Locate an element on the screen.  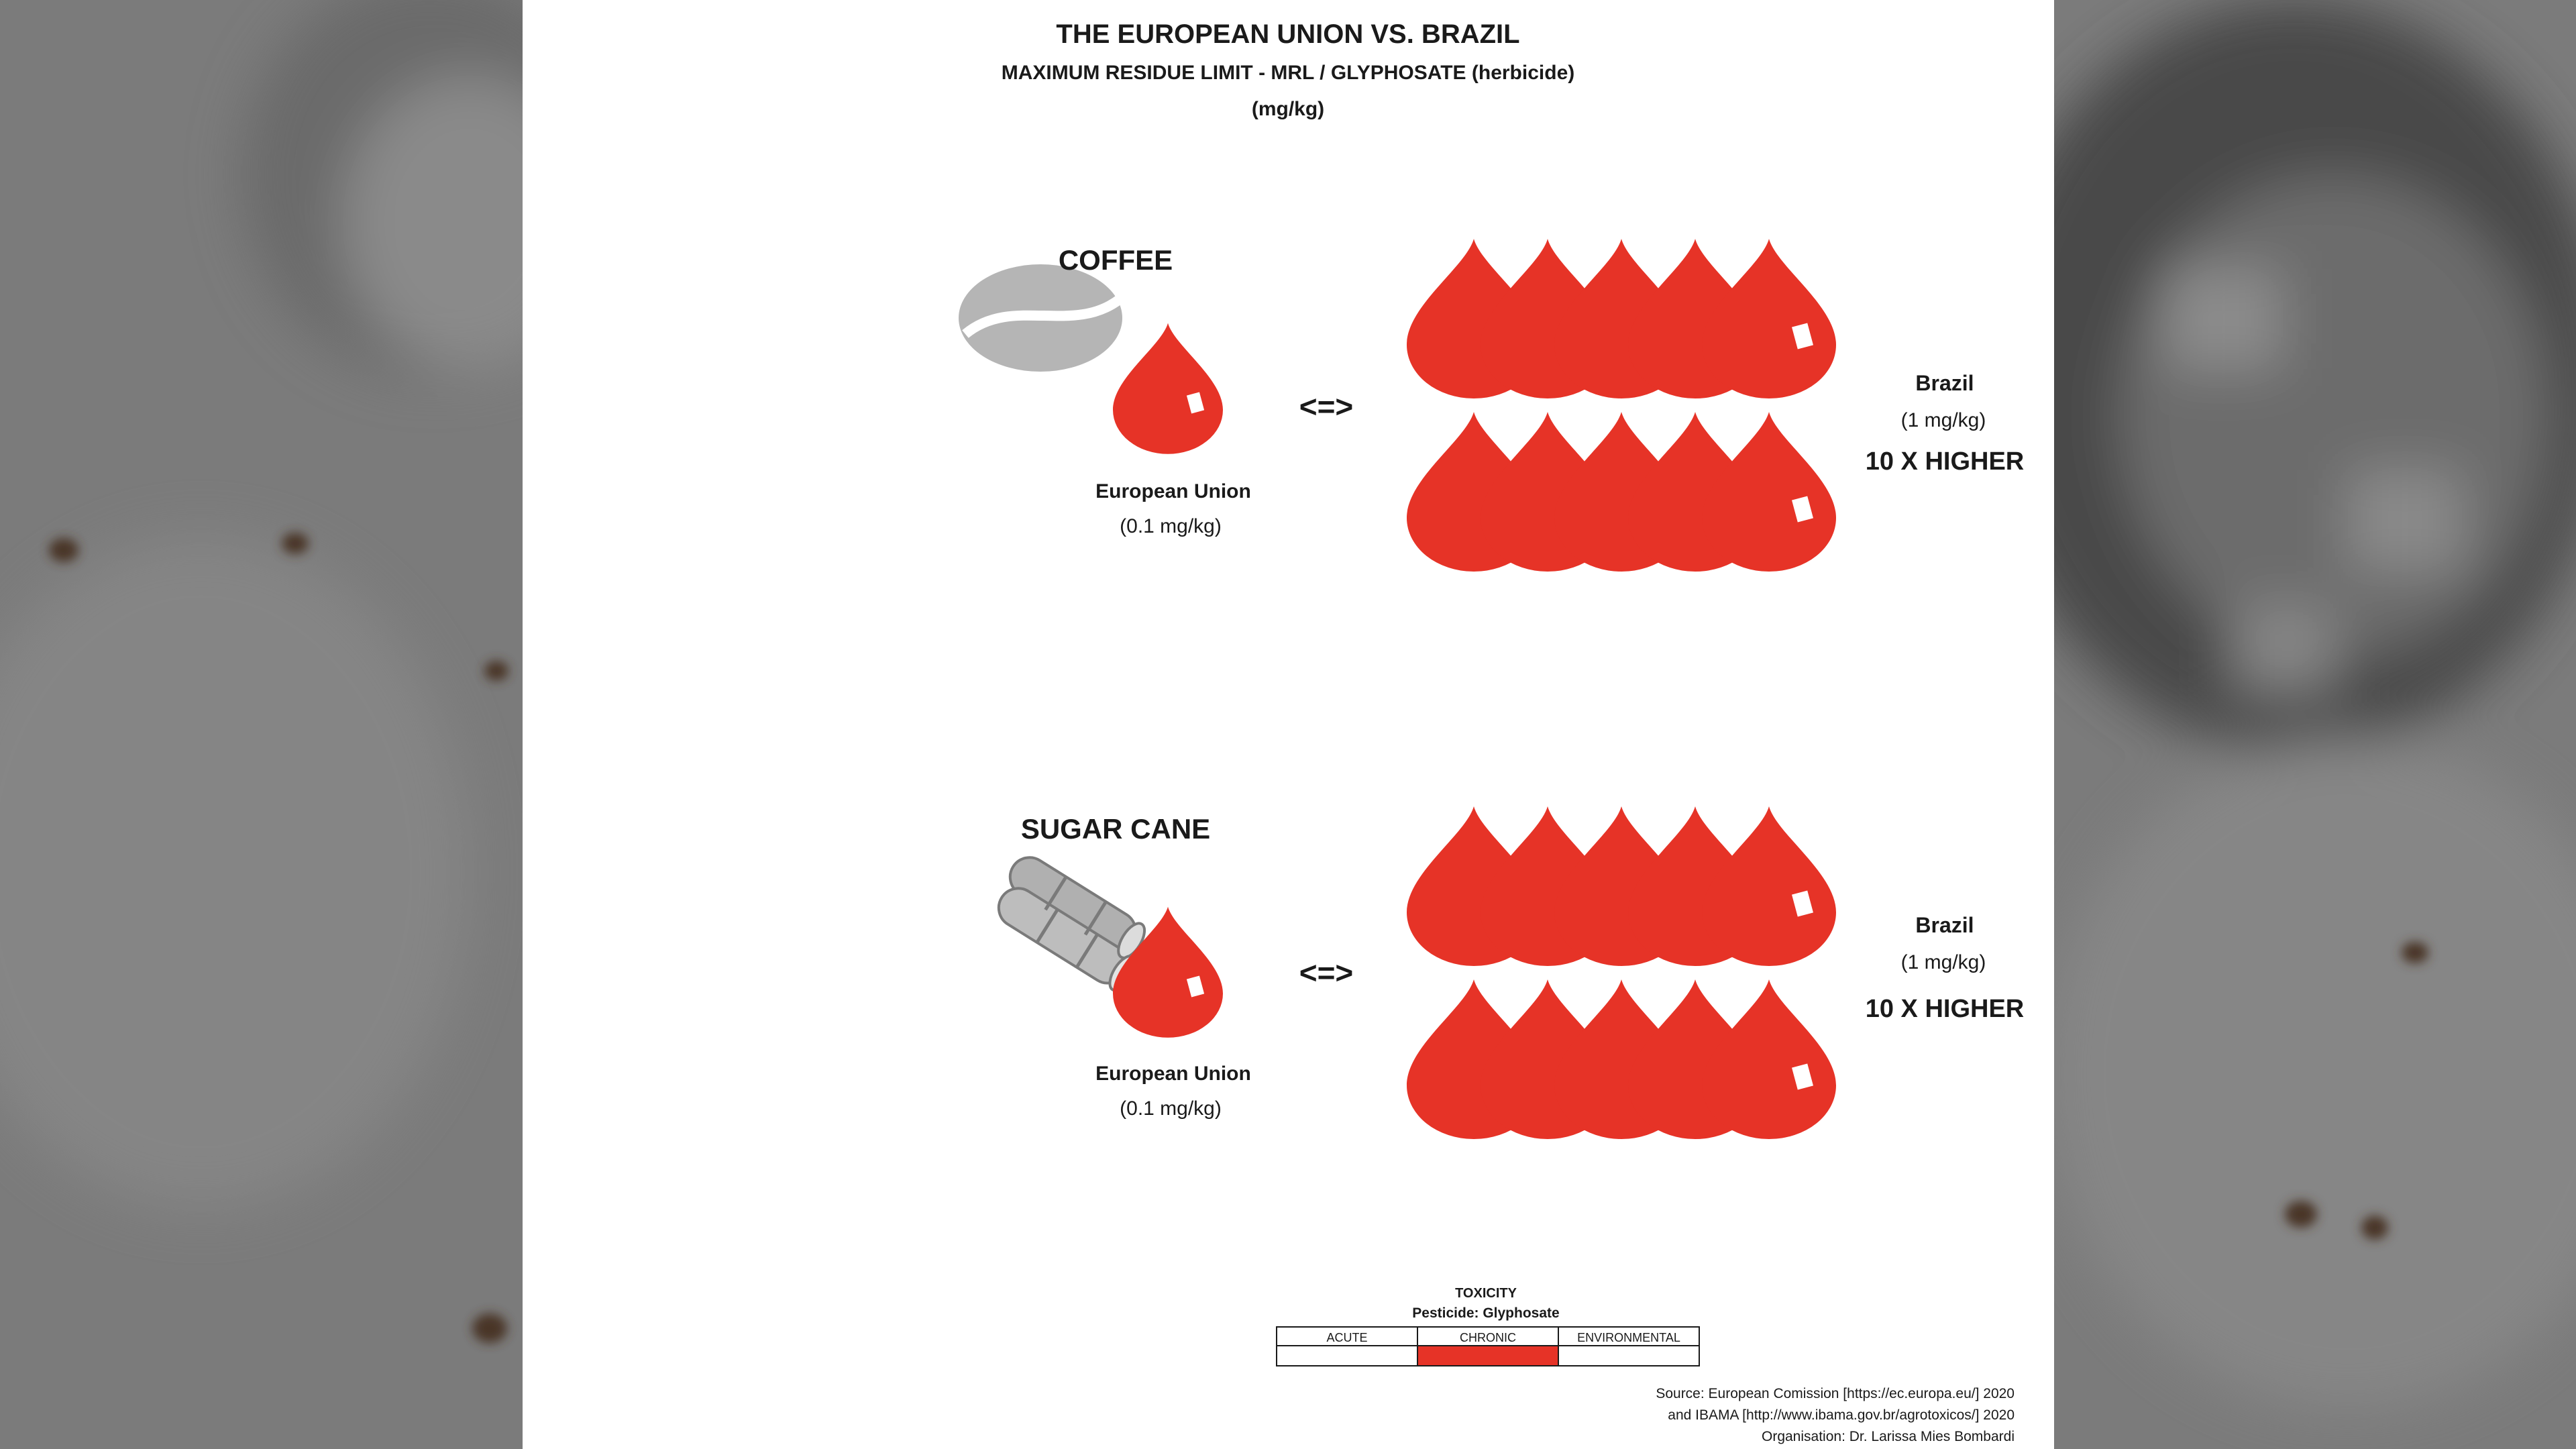
eu-label-sugar-cane: European Union is located at coordinates (1173, 1074).